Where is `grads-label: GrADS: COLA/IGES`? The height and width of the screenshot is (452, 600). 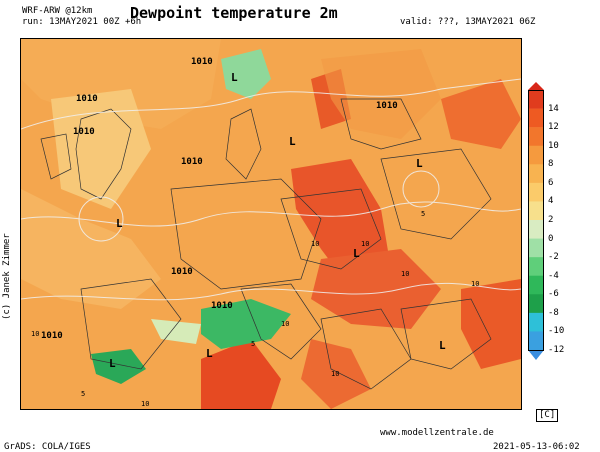 grads-label: GrADS: COLA/IGES is located at coordinates (47, 447).